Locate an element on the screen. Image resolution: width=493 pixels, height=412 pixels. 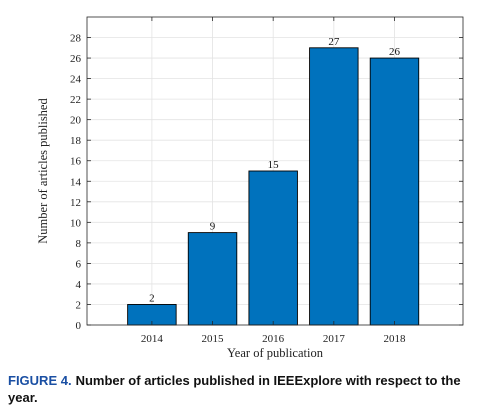
x-tick-label-2014: 2014 is located at coordinates (152, 339).